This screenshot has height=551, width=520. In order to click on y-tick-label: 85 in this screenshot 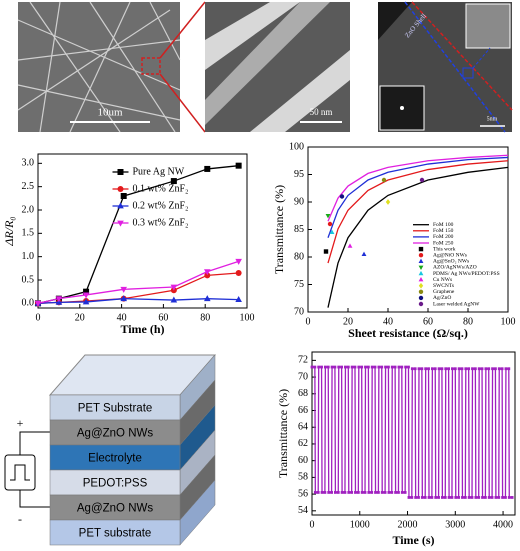, I will do `click(299, 229)`.